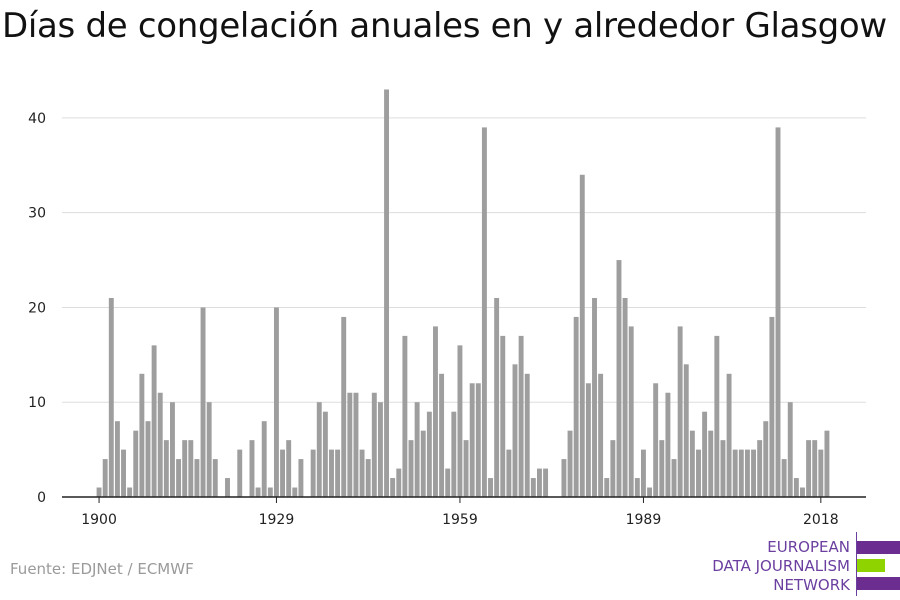  I want to click on edjnet-logo: EUROPEAN DATA JOURNALISM NETWORK, so click(800, 565).